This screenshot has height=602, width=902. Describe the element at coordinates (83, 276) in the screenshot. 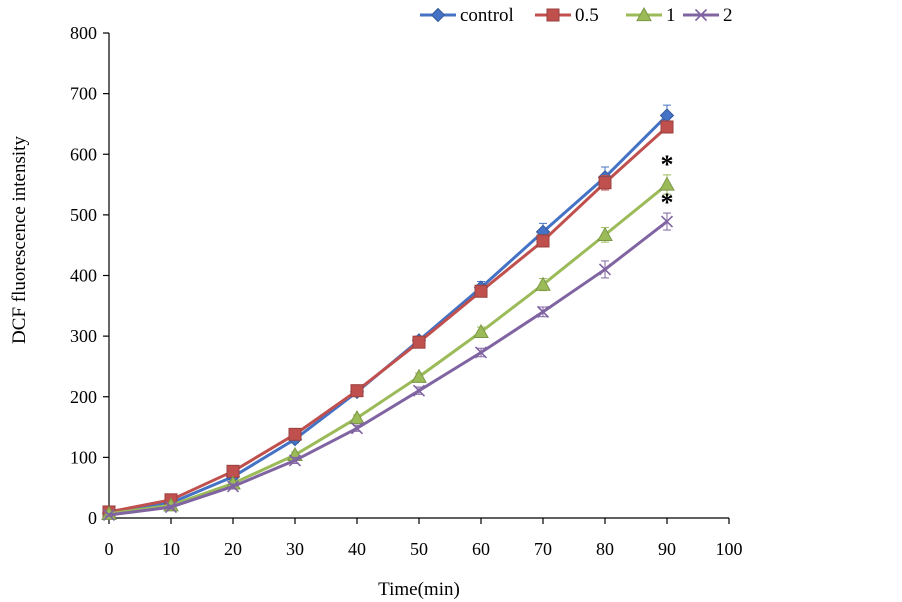

I see `y-tick-label: 400` at that location.